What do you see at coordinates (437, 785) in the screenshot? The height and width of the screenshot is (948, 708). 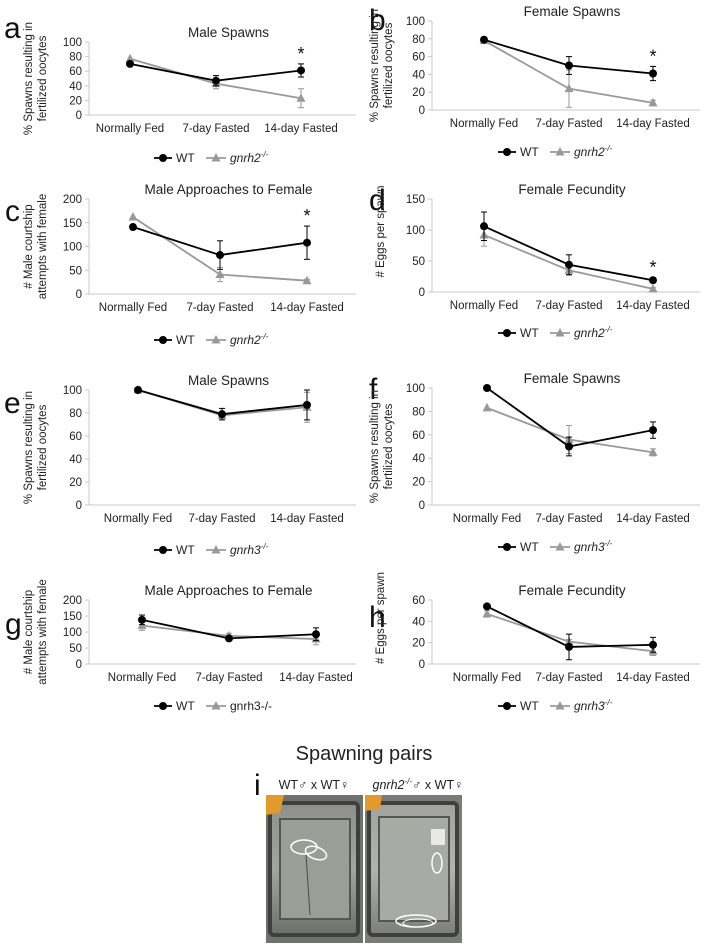 I see `right-label-rest: ♂ x WT♀` at bounding box center [437, 785].